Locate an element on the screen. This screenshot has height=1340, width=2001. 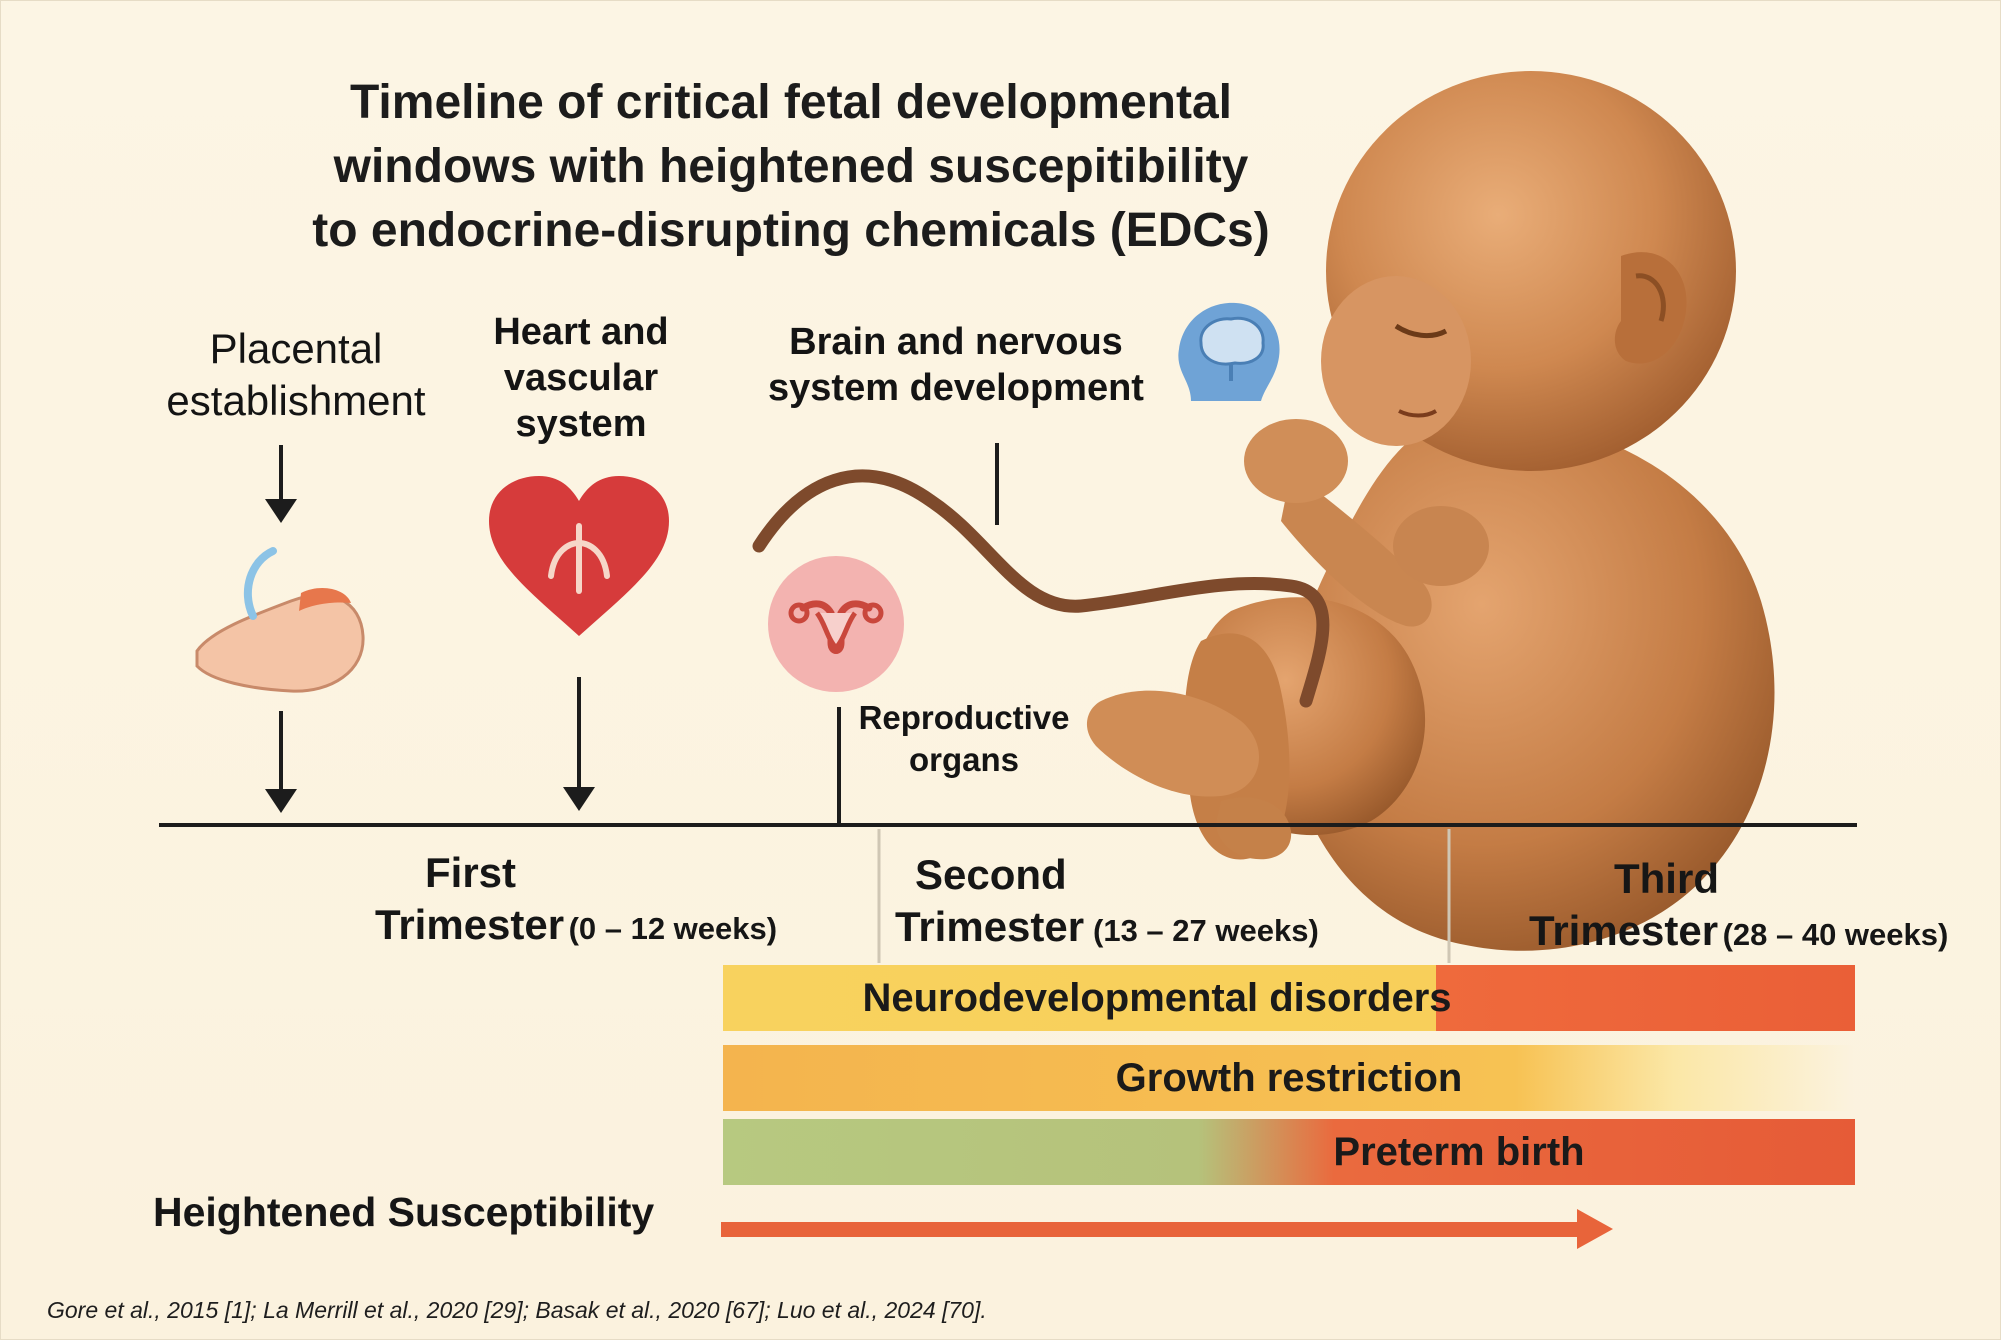
heart-label-line-1: Heart and is located at coordinates (581, 332).